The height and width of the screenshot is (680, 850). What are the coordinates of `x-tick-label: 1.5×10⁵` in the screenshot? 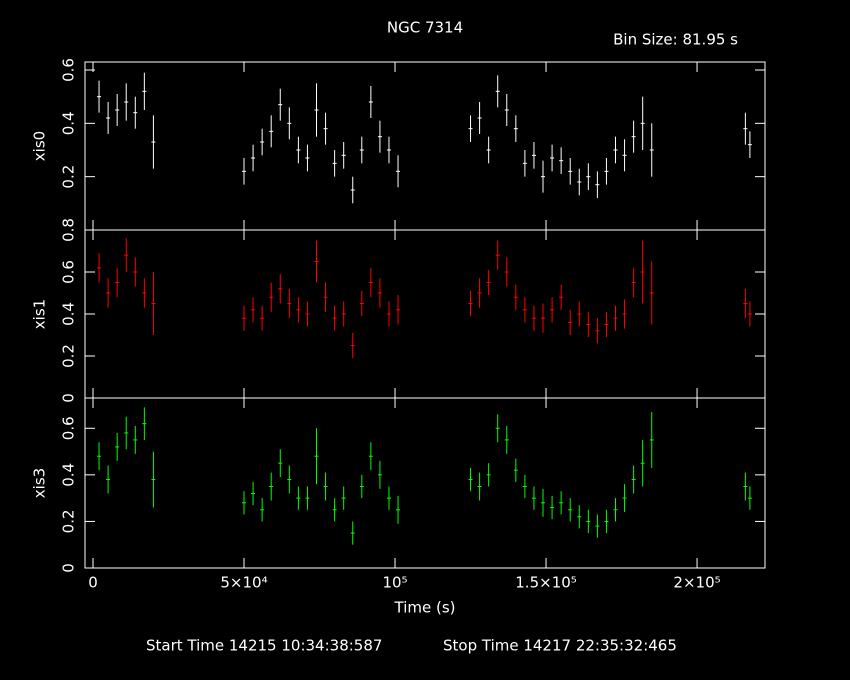 It's located at (546, 583).